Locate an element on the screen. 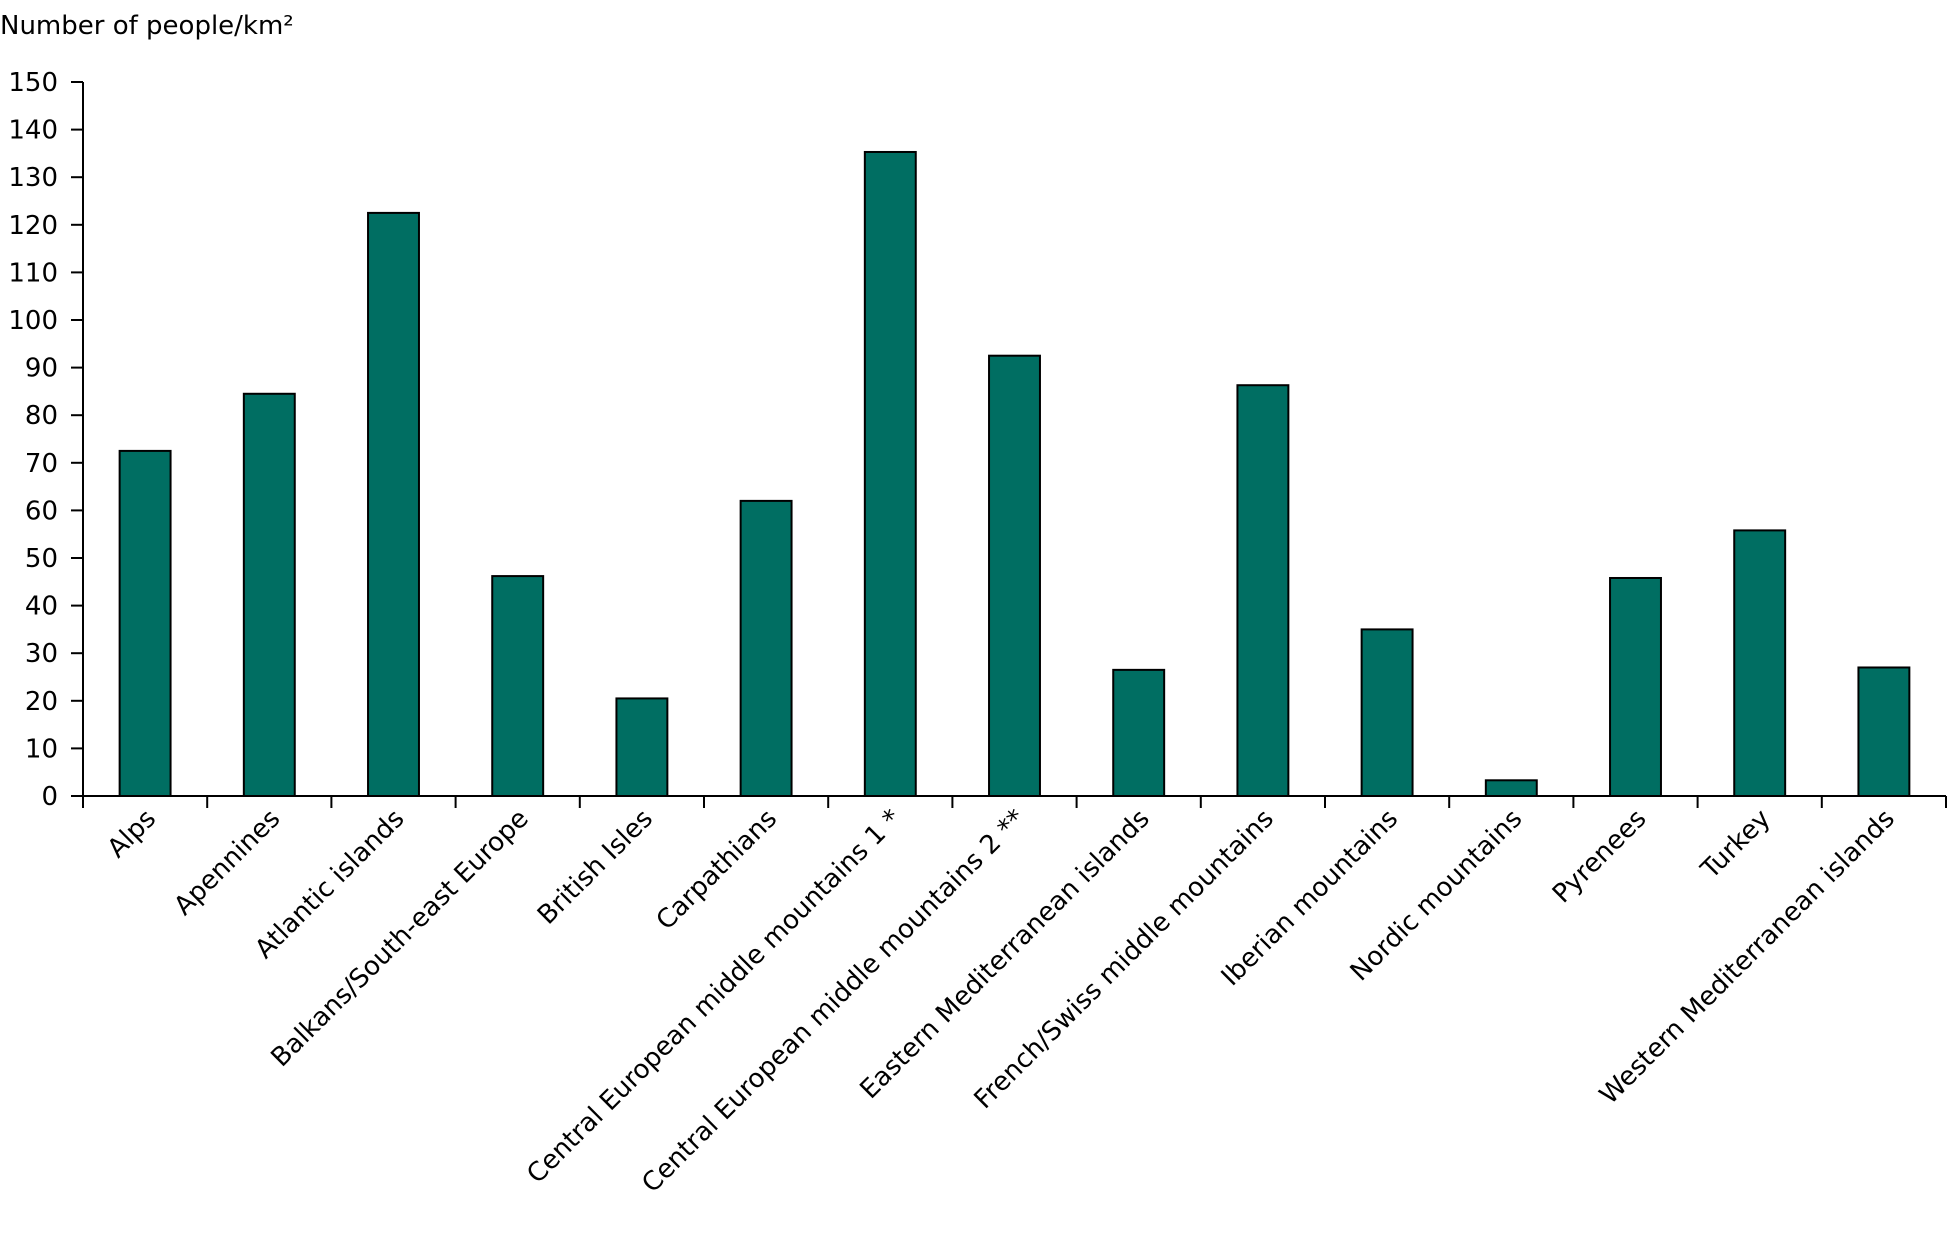 Image resolution: width=1948 pixels, height=1254 pixels. y-axis-label: Number of people/km² is located at coordinates (147, 26).